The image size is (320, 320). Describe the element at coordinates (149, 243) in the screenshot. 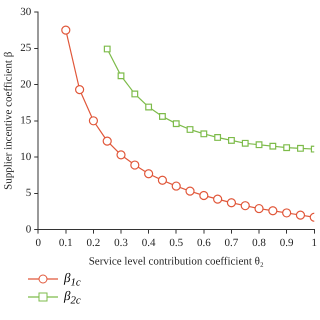

I see `x-tick-label: 0.4` at that location.